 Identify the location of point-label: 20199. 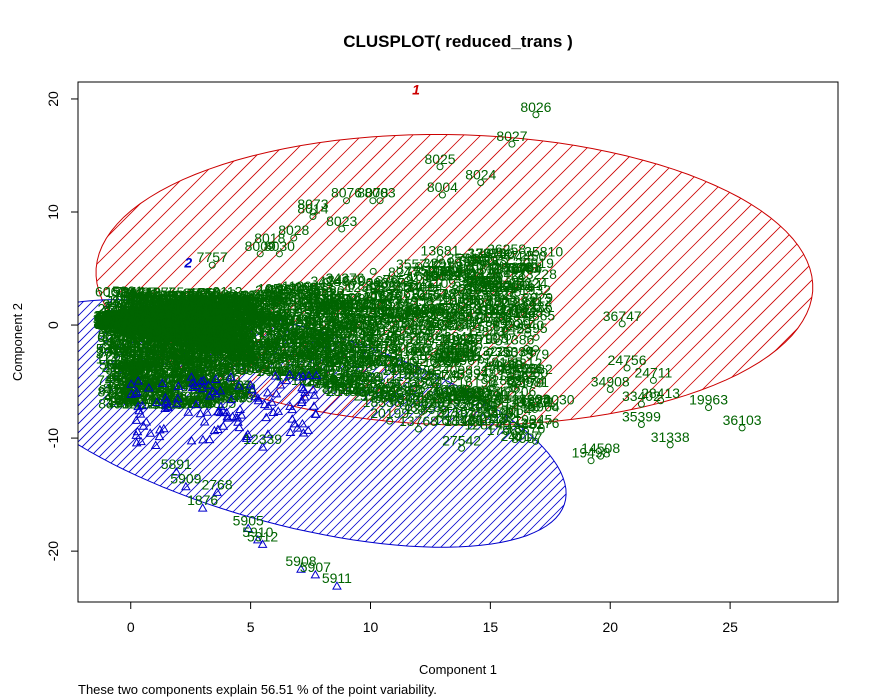
(389, 413).